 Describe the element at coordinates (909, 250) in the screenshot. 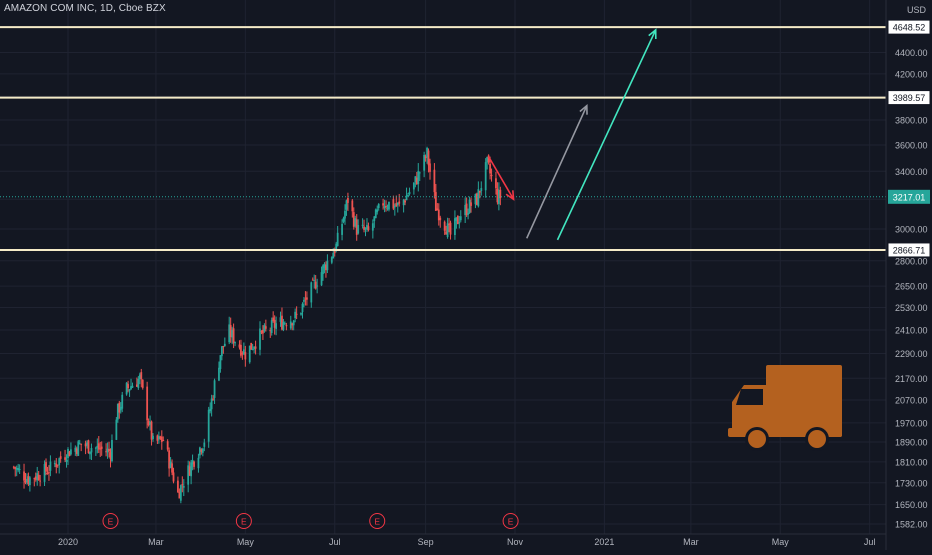

I see `level-tag-label: 2866.71` at that location.